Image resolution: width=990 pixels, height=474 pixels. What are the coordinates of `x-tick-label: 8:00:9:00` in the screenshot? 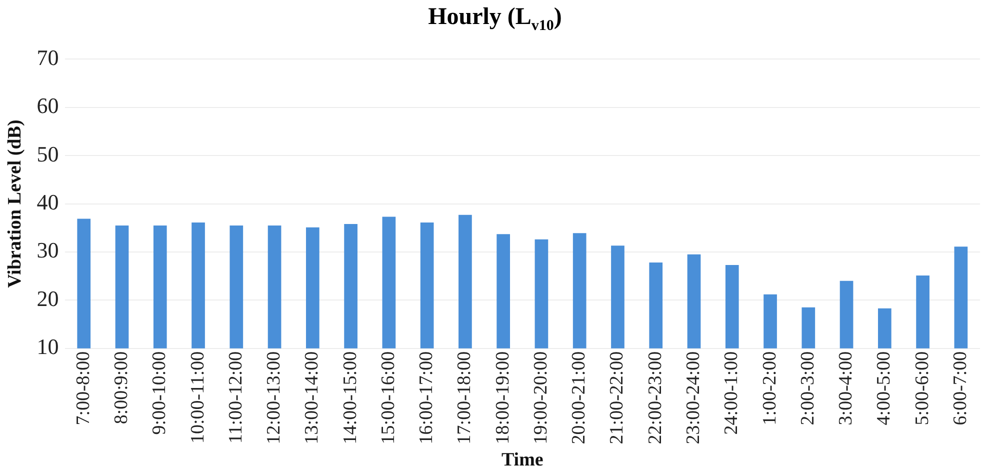 It's located at (121, 387).